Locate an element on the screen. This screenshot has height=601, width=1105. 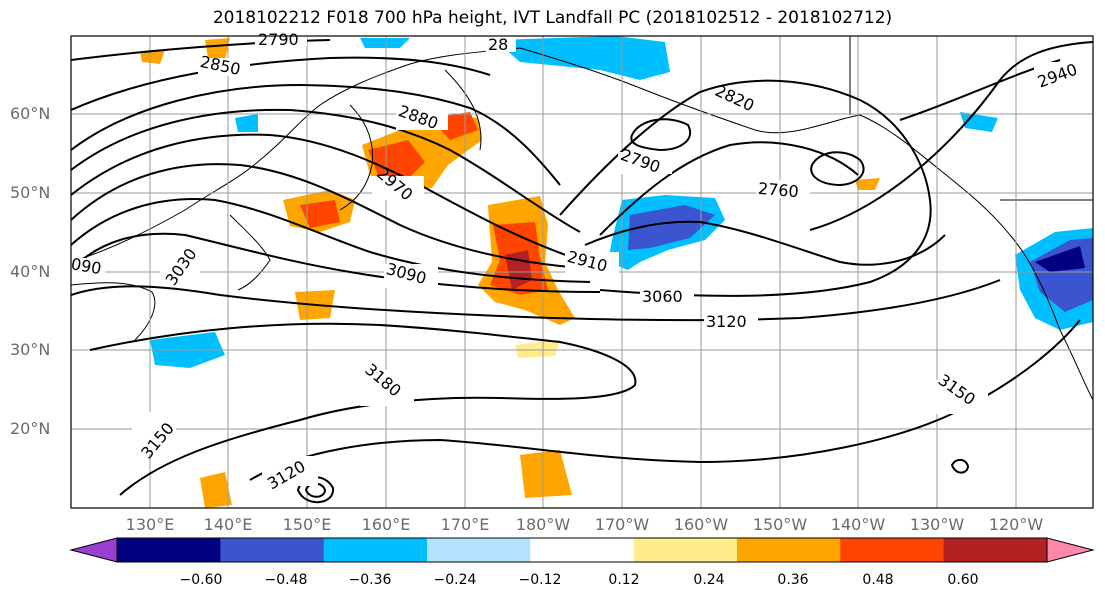
colorbar-tick: 0.24 is located at coordinates (709, 580).